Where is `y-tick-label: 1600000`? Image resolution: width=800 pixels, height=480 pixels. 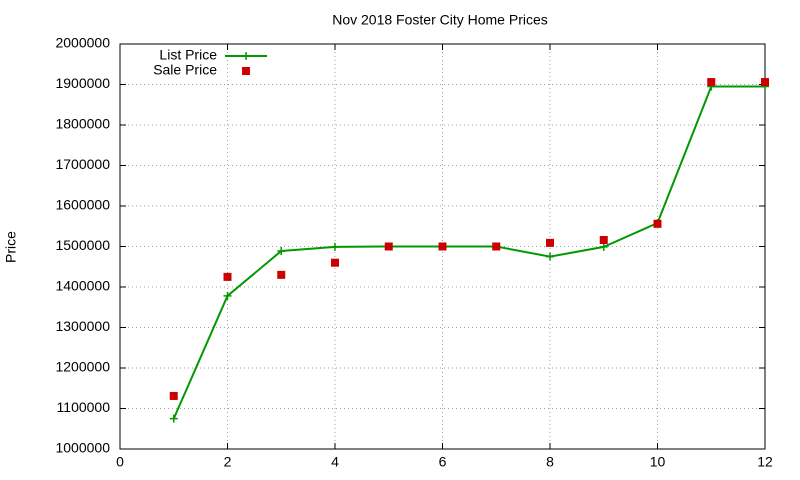
y-tick-label: 1600000 is located at coordinates (82, 205).